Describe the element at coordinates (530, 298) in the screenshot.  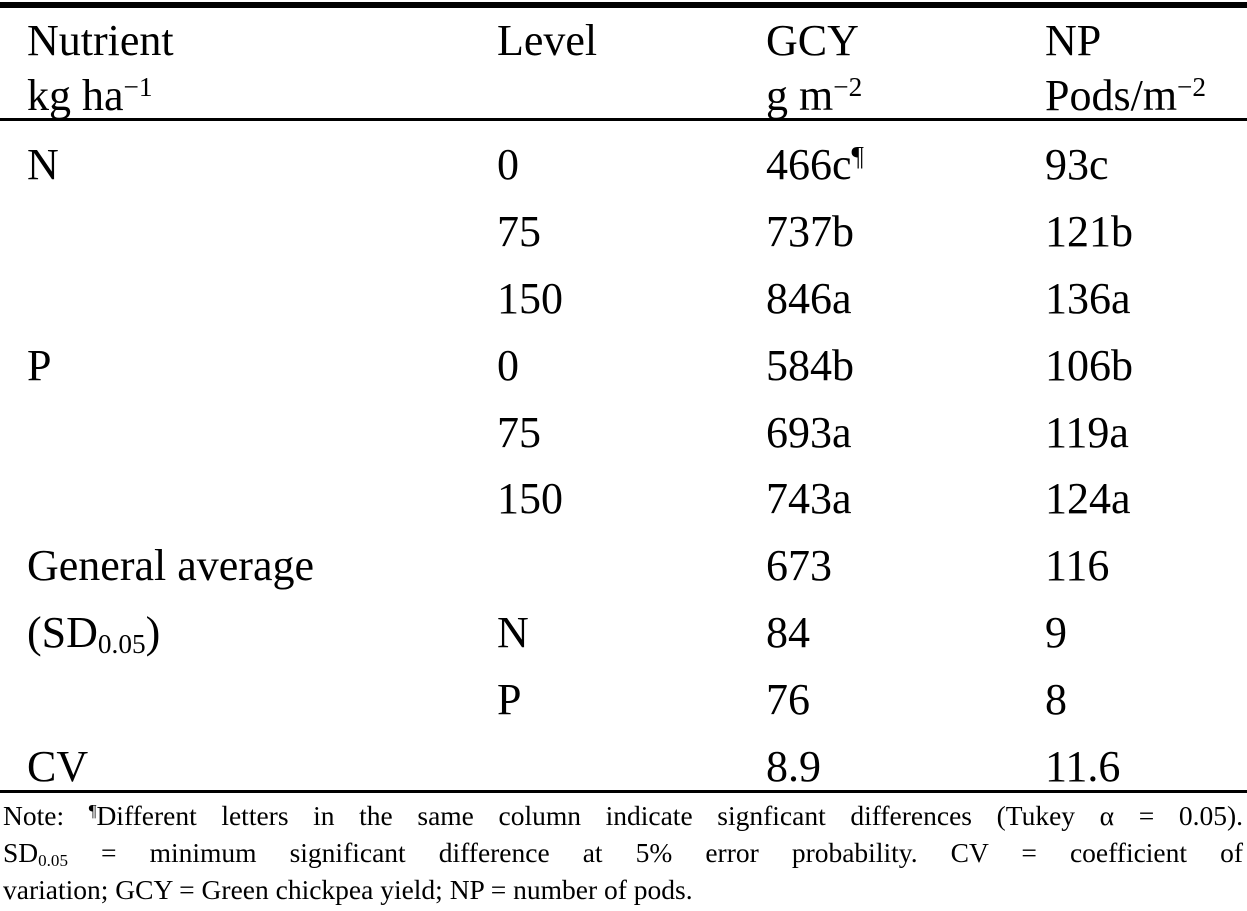
I see `text-segment: 150` at that location.